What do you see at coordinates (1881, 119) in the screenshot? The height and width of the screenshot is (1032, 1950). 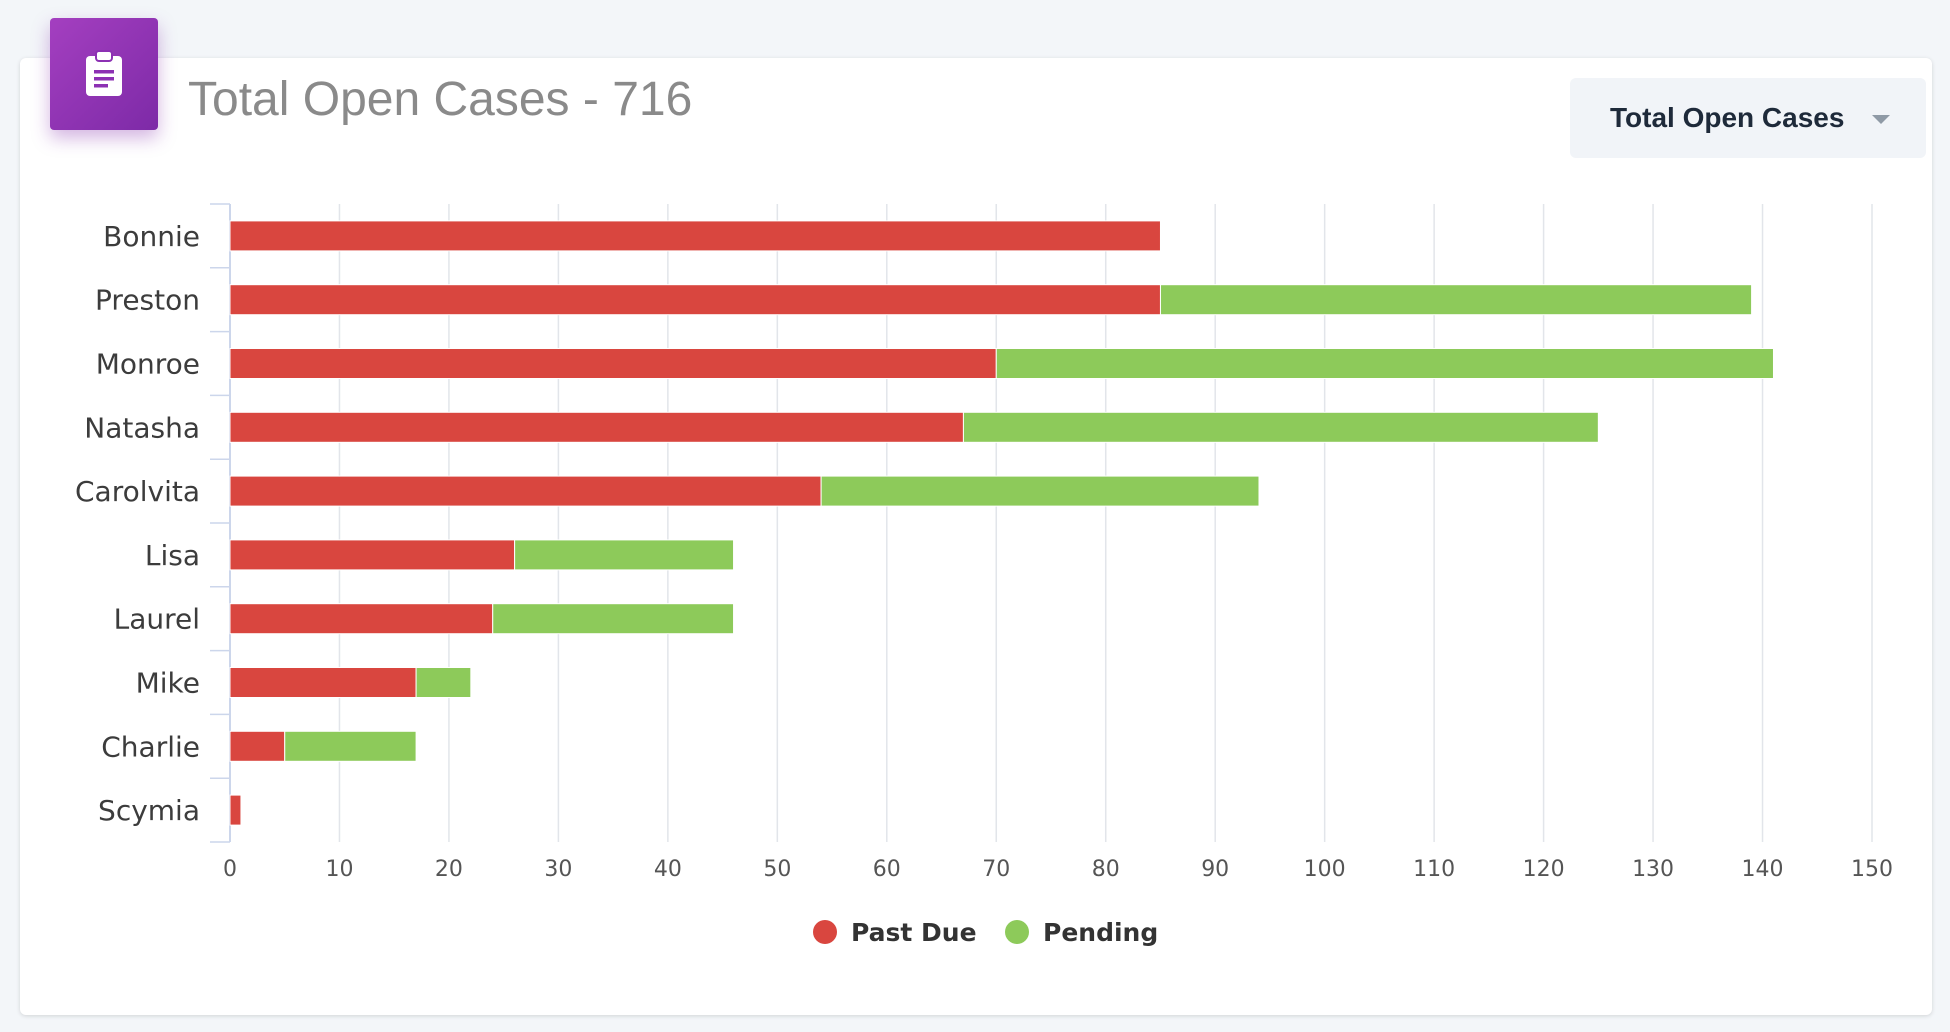 I see `chevron-down-icon` at bounding box center [1881, 119].